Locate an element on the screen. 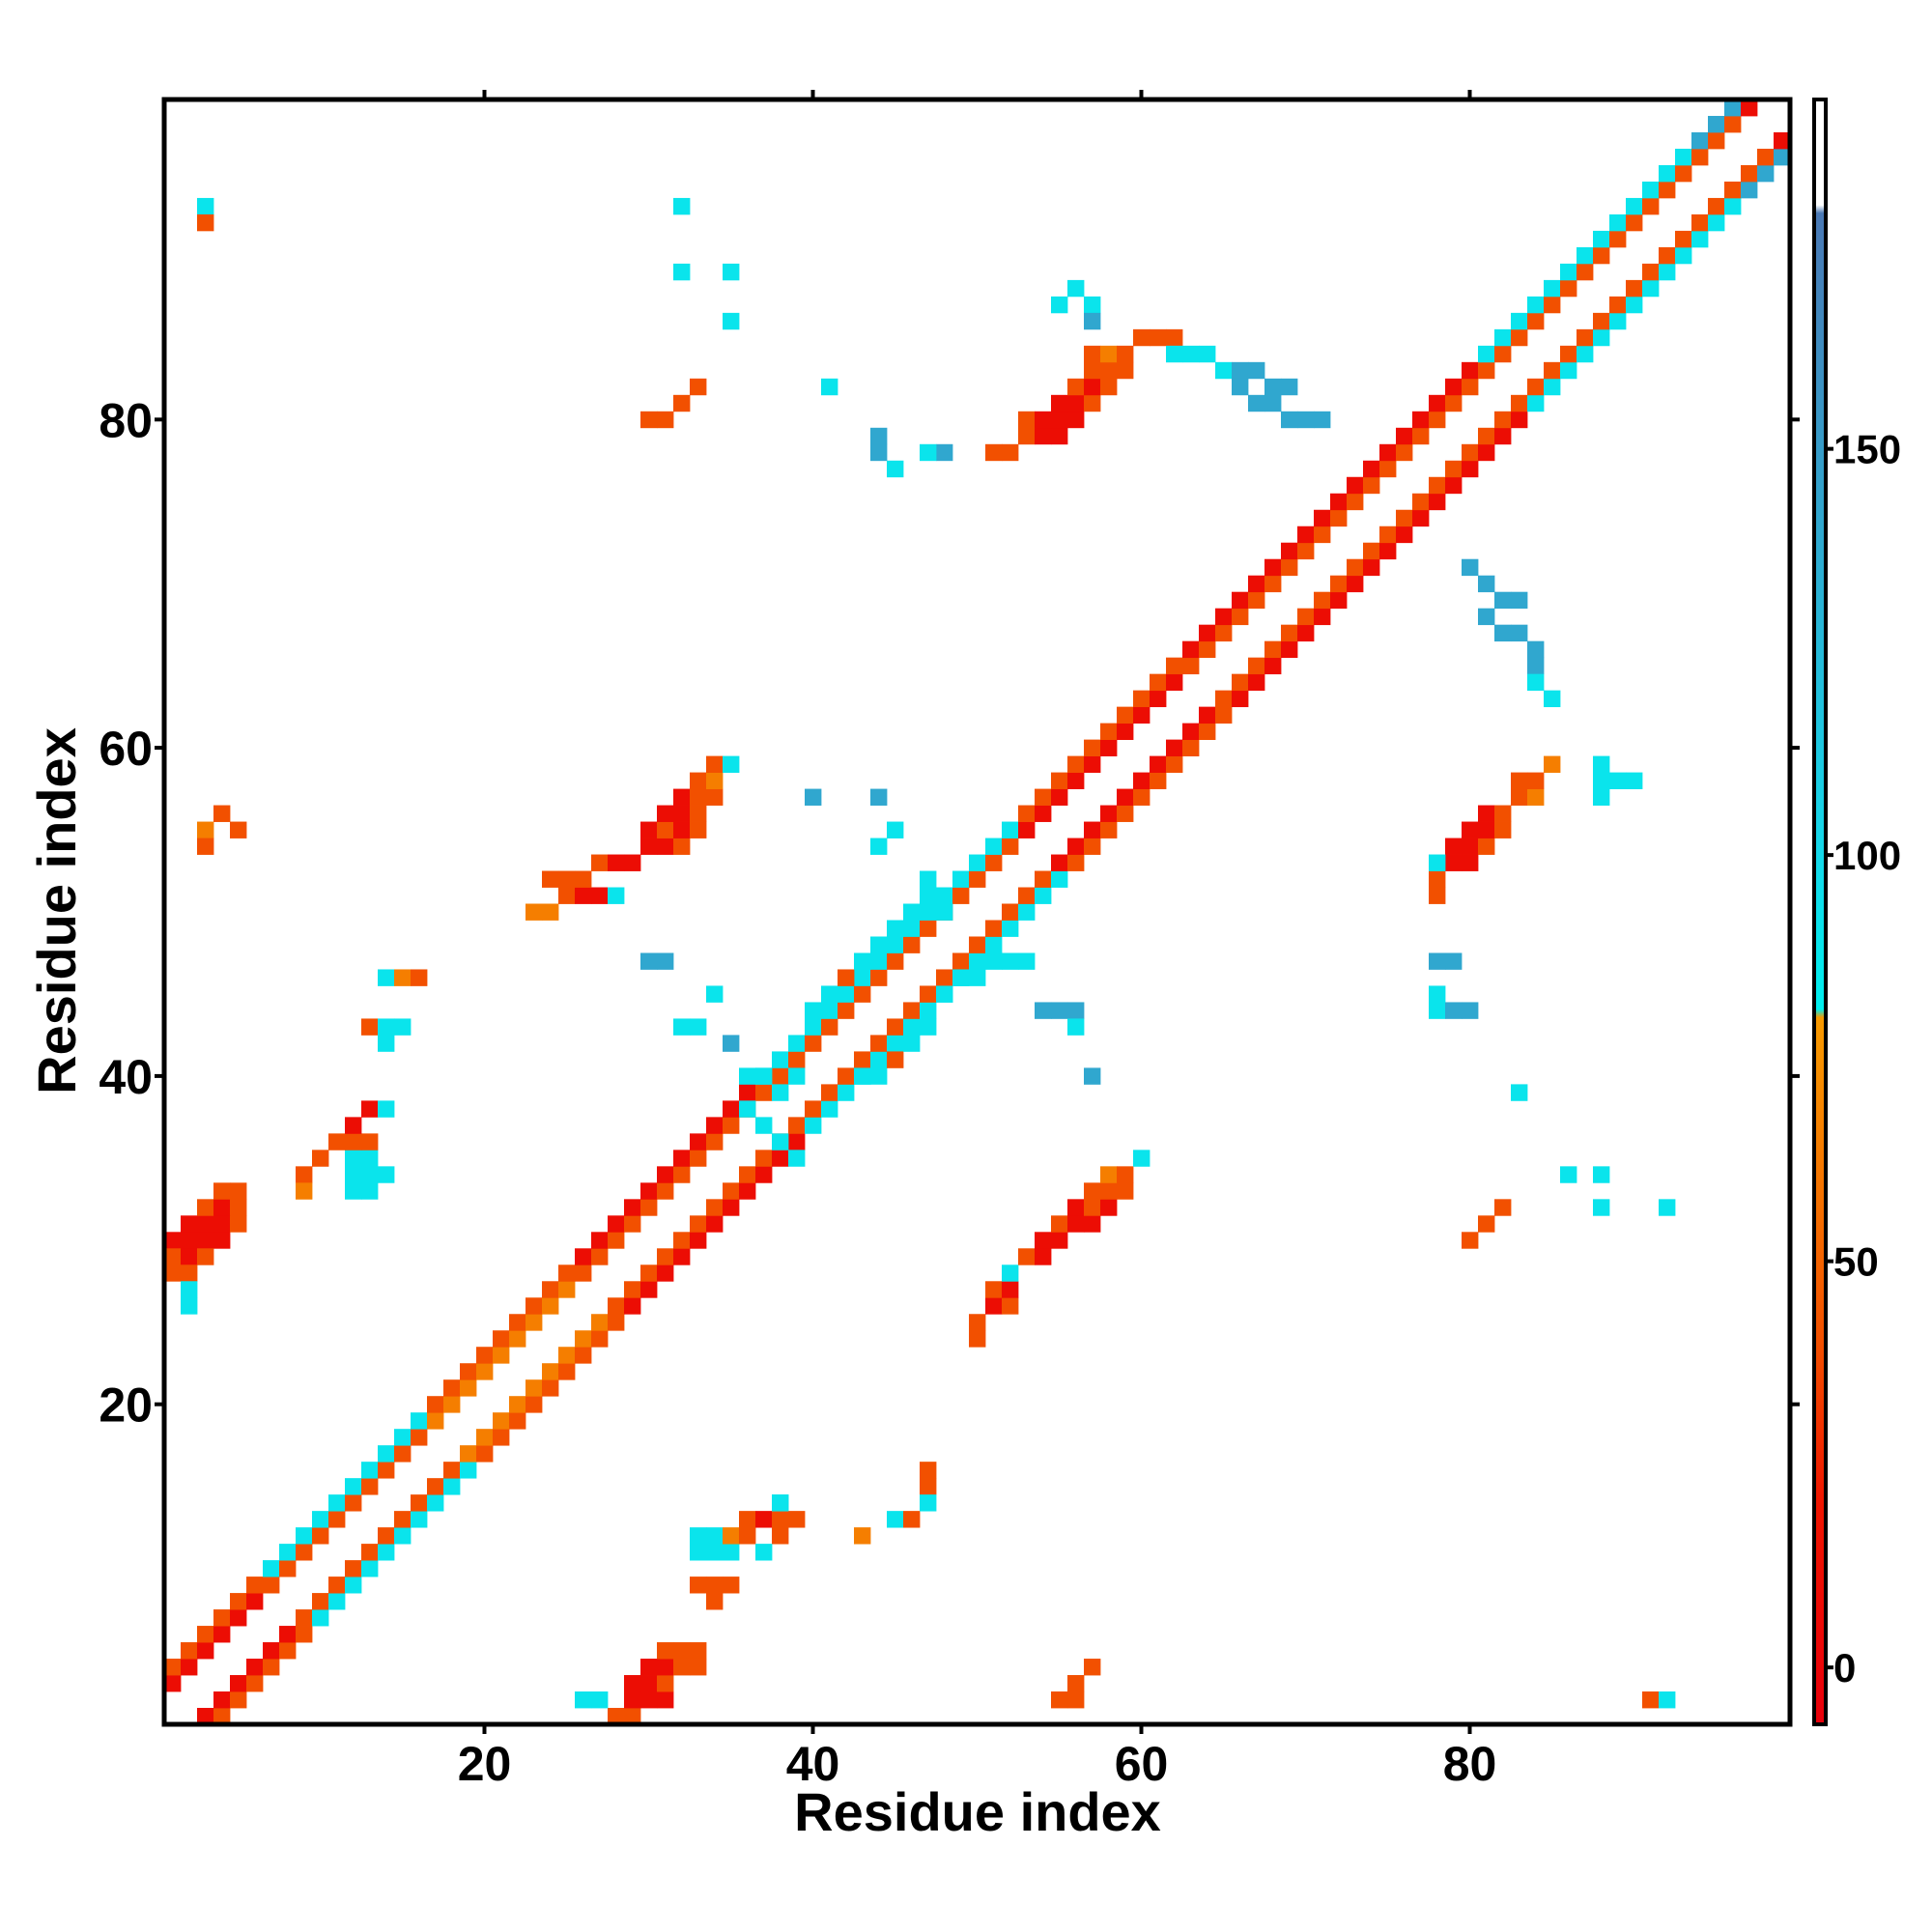 This screenshot has height=1932, width=1932. colorbar-tick-label: 100 is located at coordinates (1867, 855).